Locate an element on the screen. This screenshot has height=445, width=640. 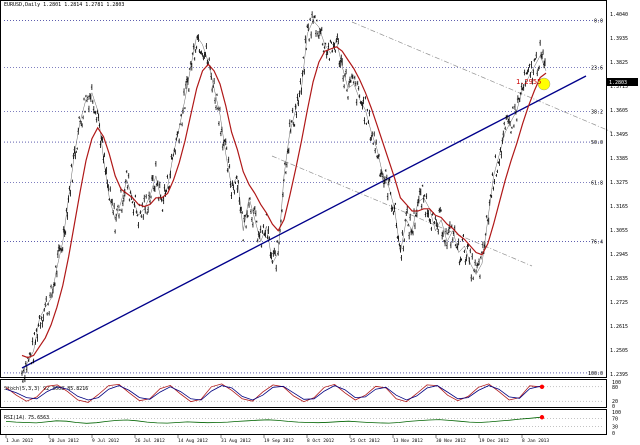
price-axis-label: 1.2395 is located at coordinates (619, 375).